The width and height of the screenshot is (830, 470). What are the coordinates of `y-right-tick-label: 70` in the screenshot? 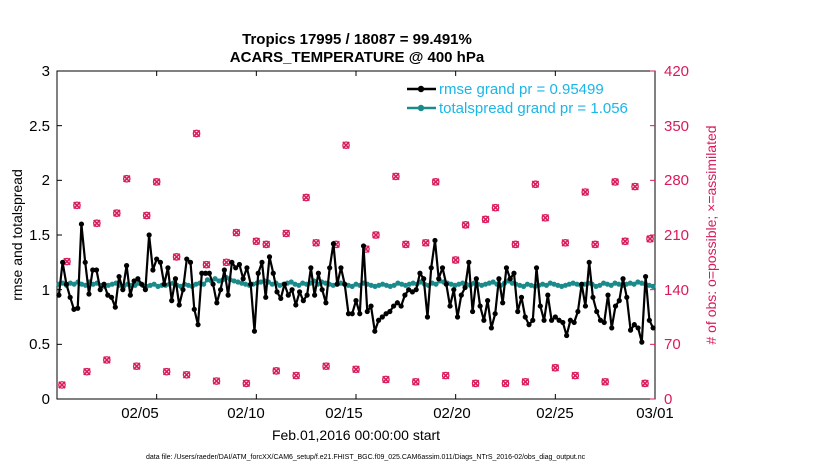 It's located at (672, 344).